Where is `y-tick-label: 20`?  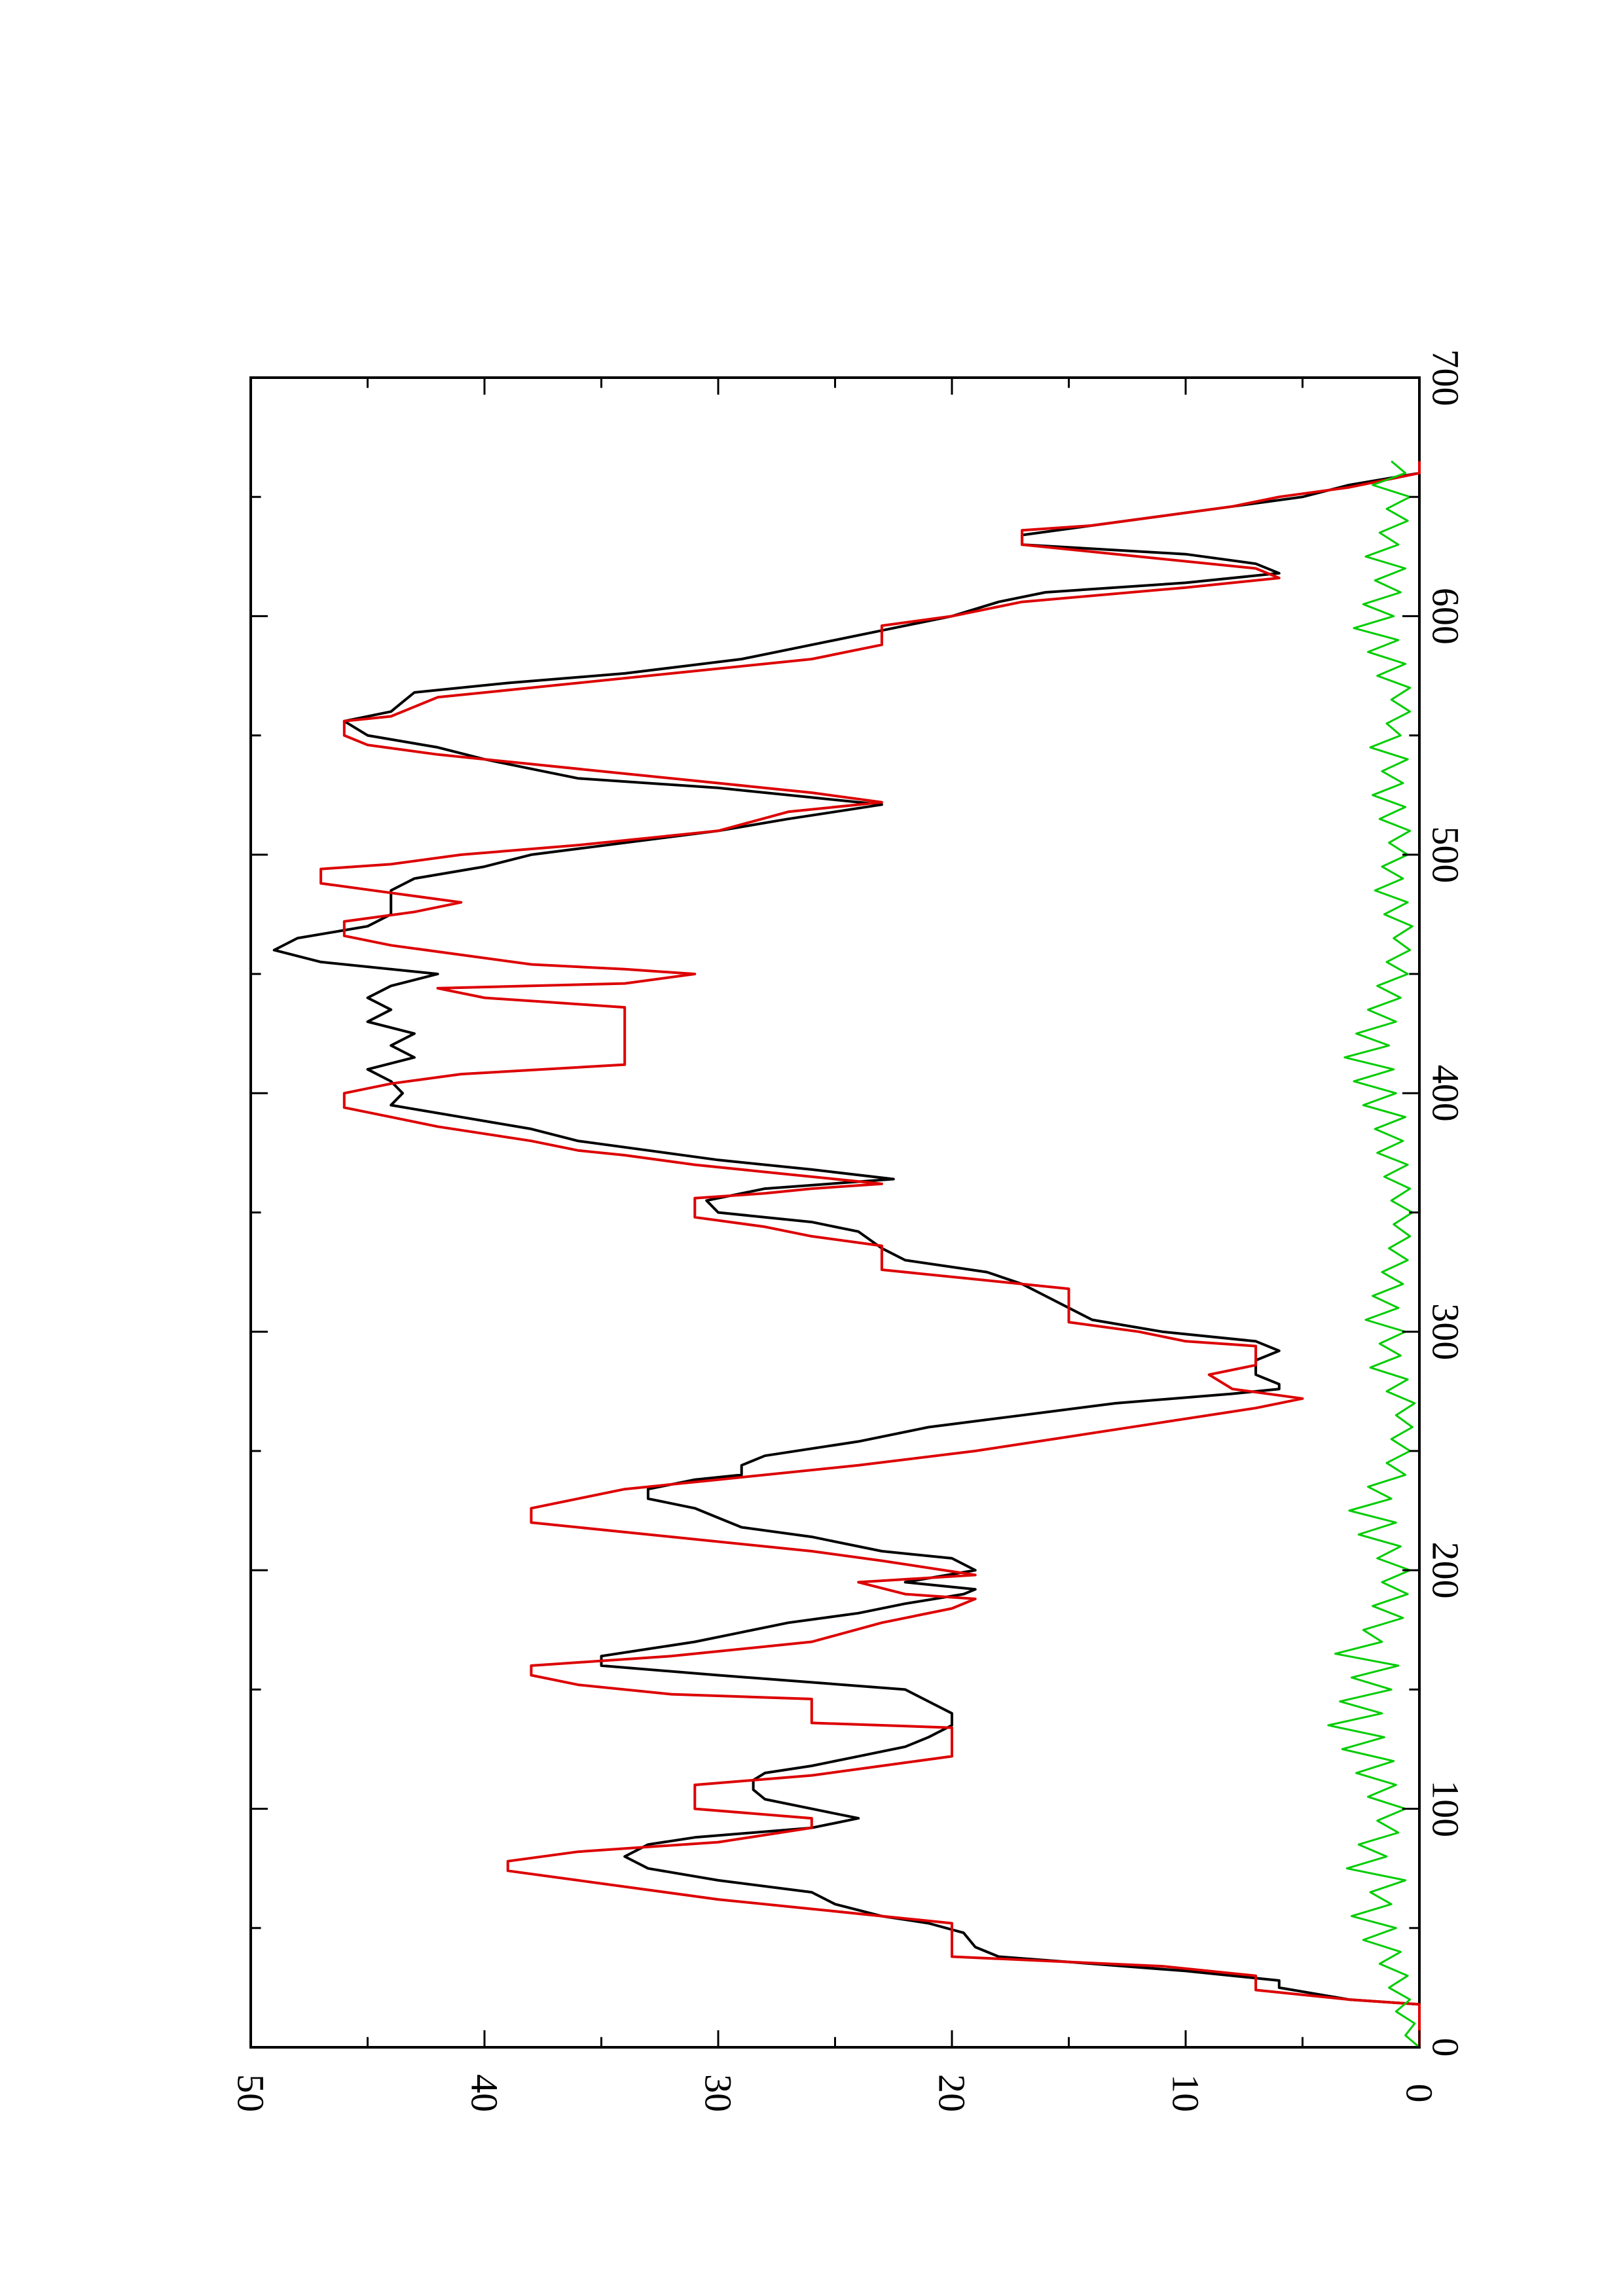 y-tick-label: 20 is located at coordinates (952, 2093).